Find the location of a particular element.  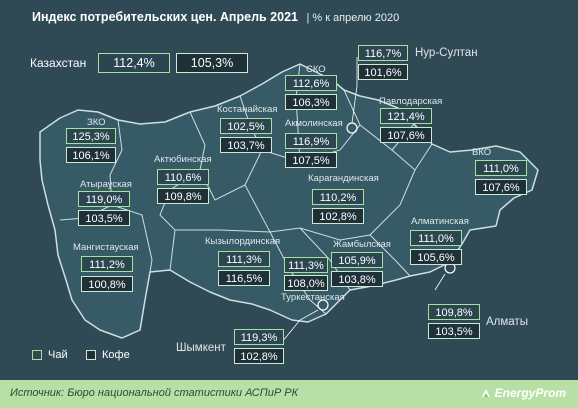

region-name-almaty-region: Алматинская is located at coordinates (440, 221).